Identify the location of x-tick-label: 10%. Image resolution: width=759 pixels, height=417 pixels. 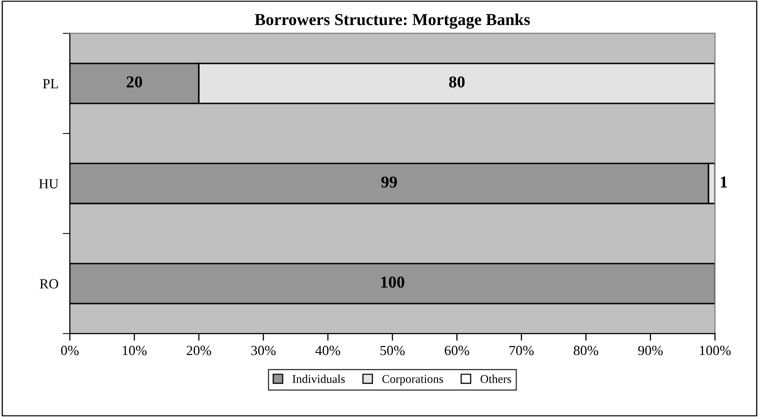
(134, 351).